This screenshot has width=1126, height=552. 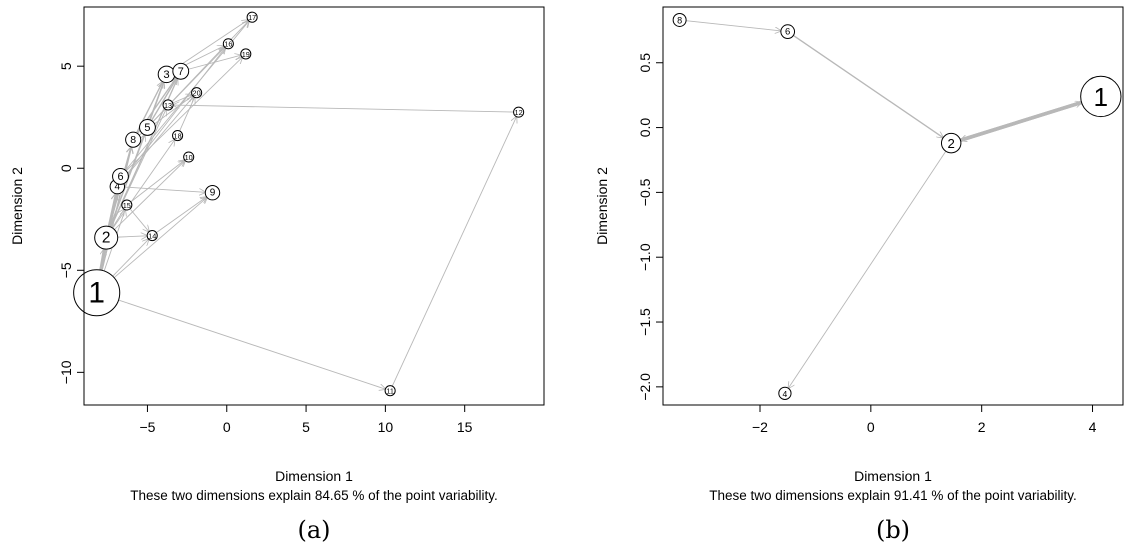 I want to click on node-label: 12, so click(x=519, y=112).